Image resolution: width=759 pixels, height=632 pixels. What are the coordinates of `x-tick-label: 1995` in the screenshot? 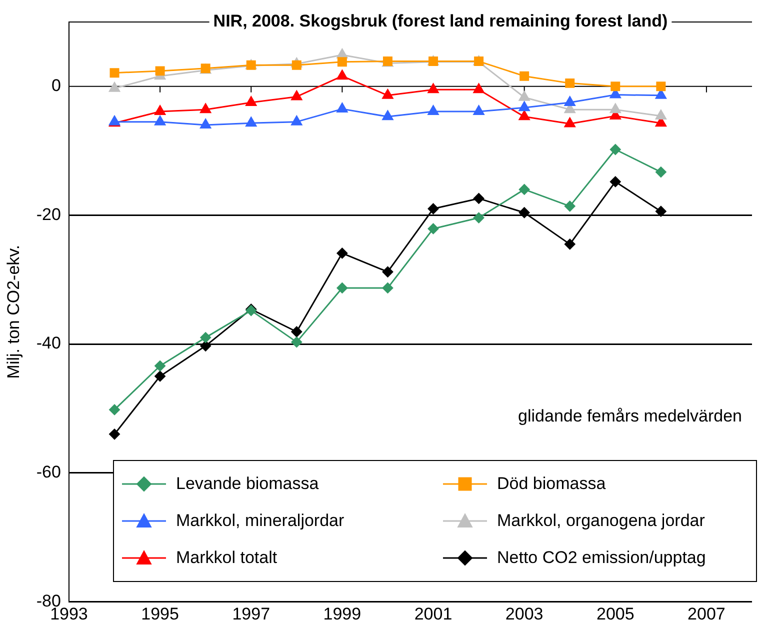 It's located at (160, 614).